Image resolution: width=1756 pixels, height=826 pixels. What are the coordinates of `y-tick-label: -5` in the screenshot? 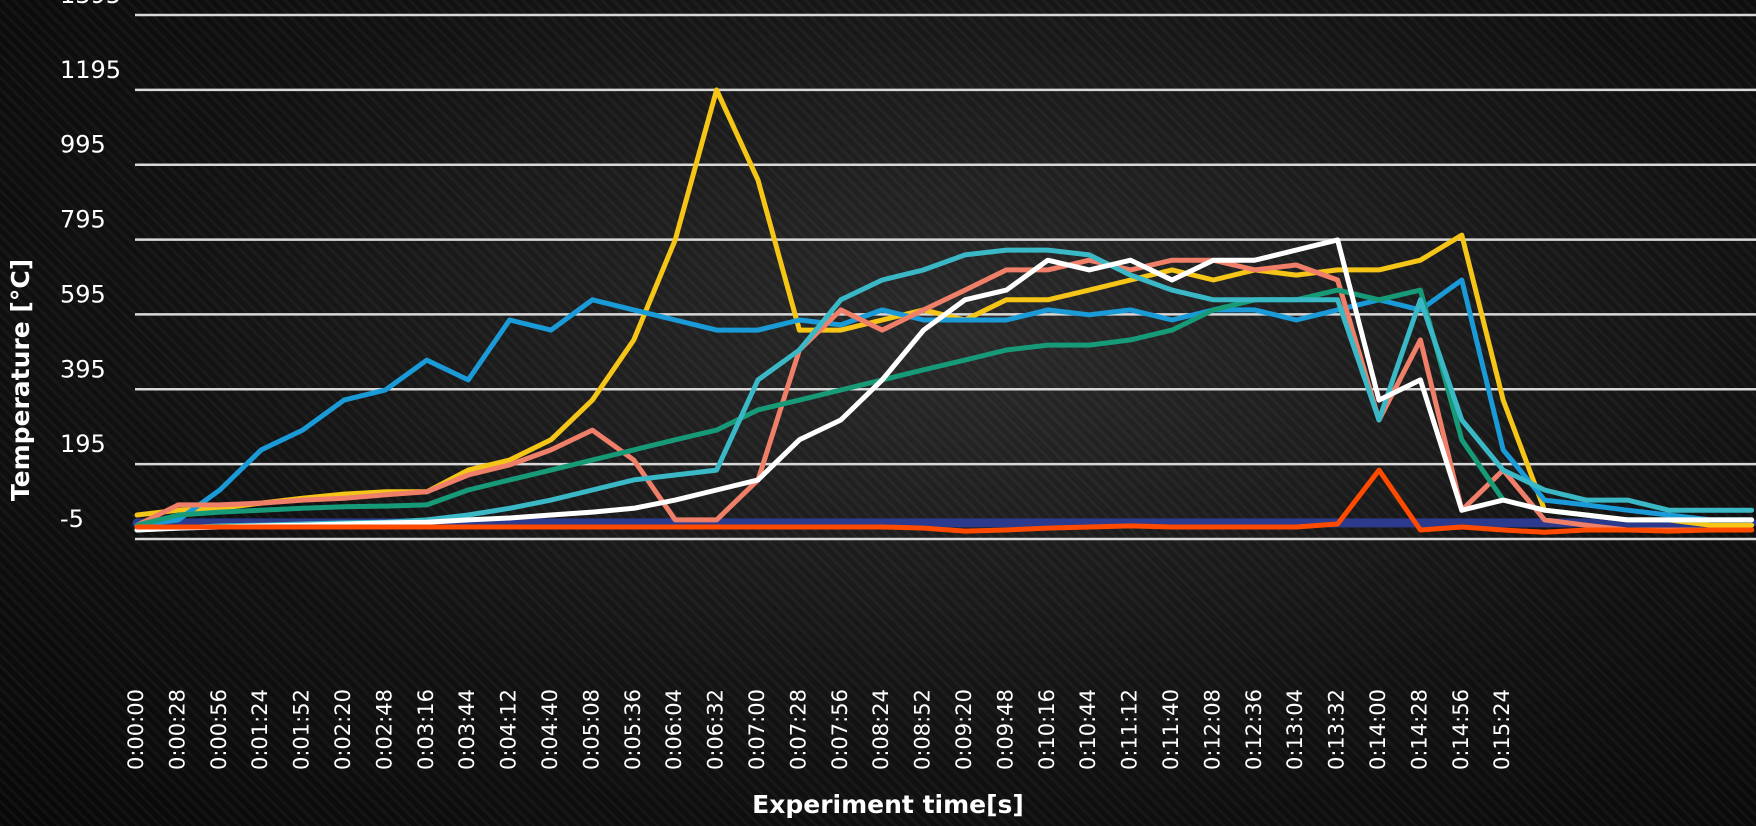 It's located at (72, 519).